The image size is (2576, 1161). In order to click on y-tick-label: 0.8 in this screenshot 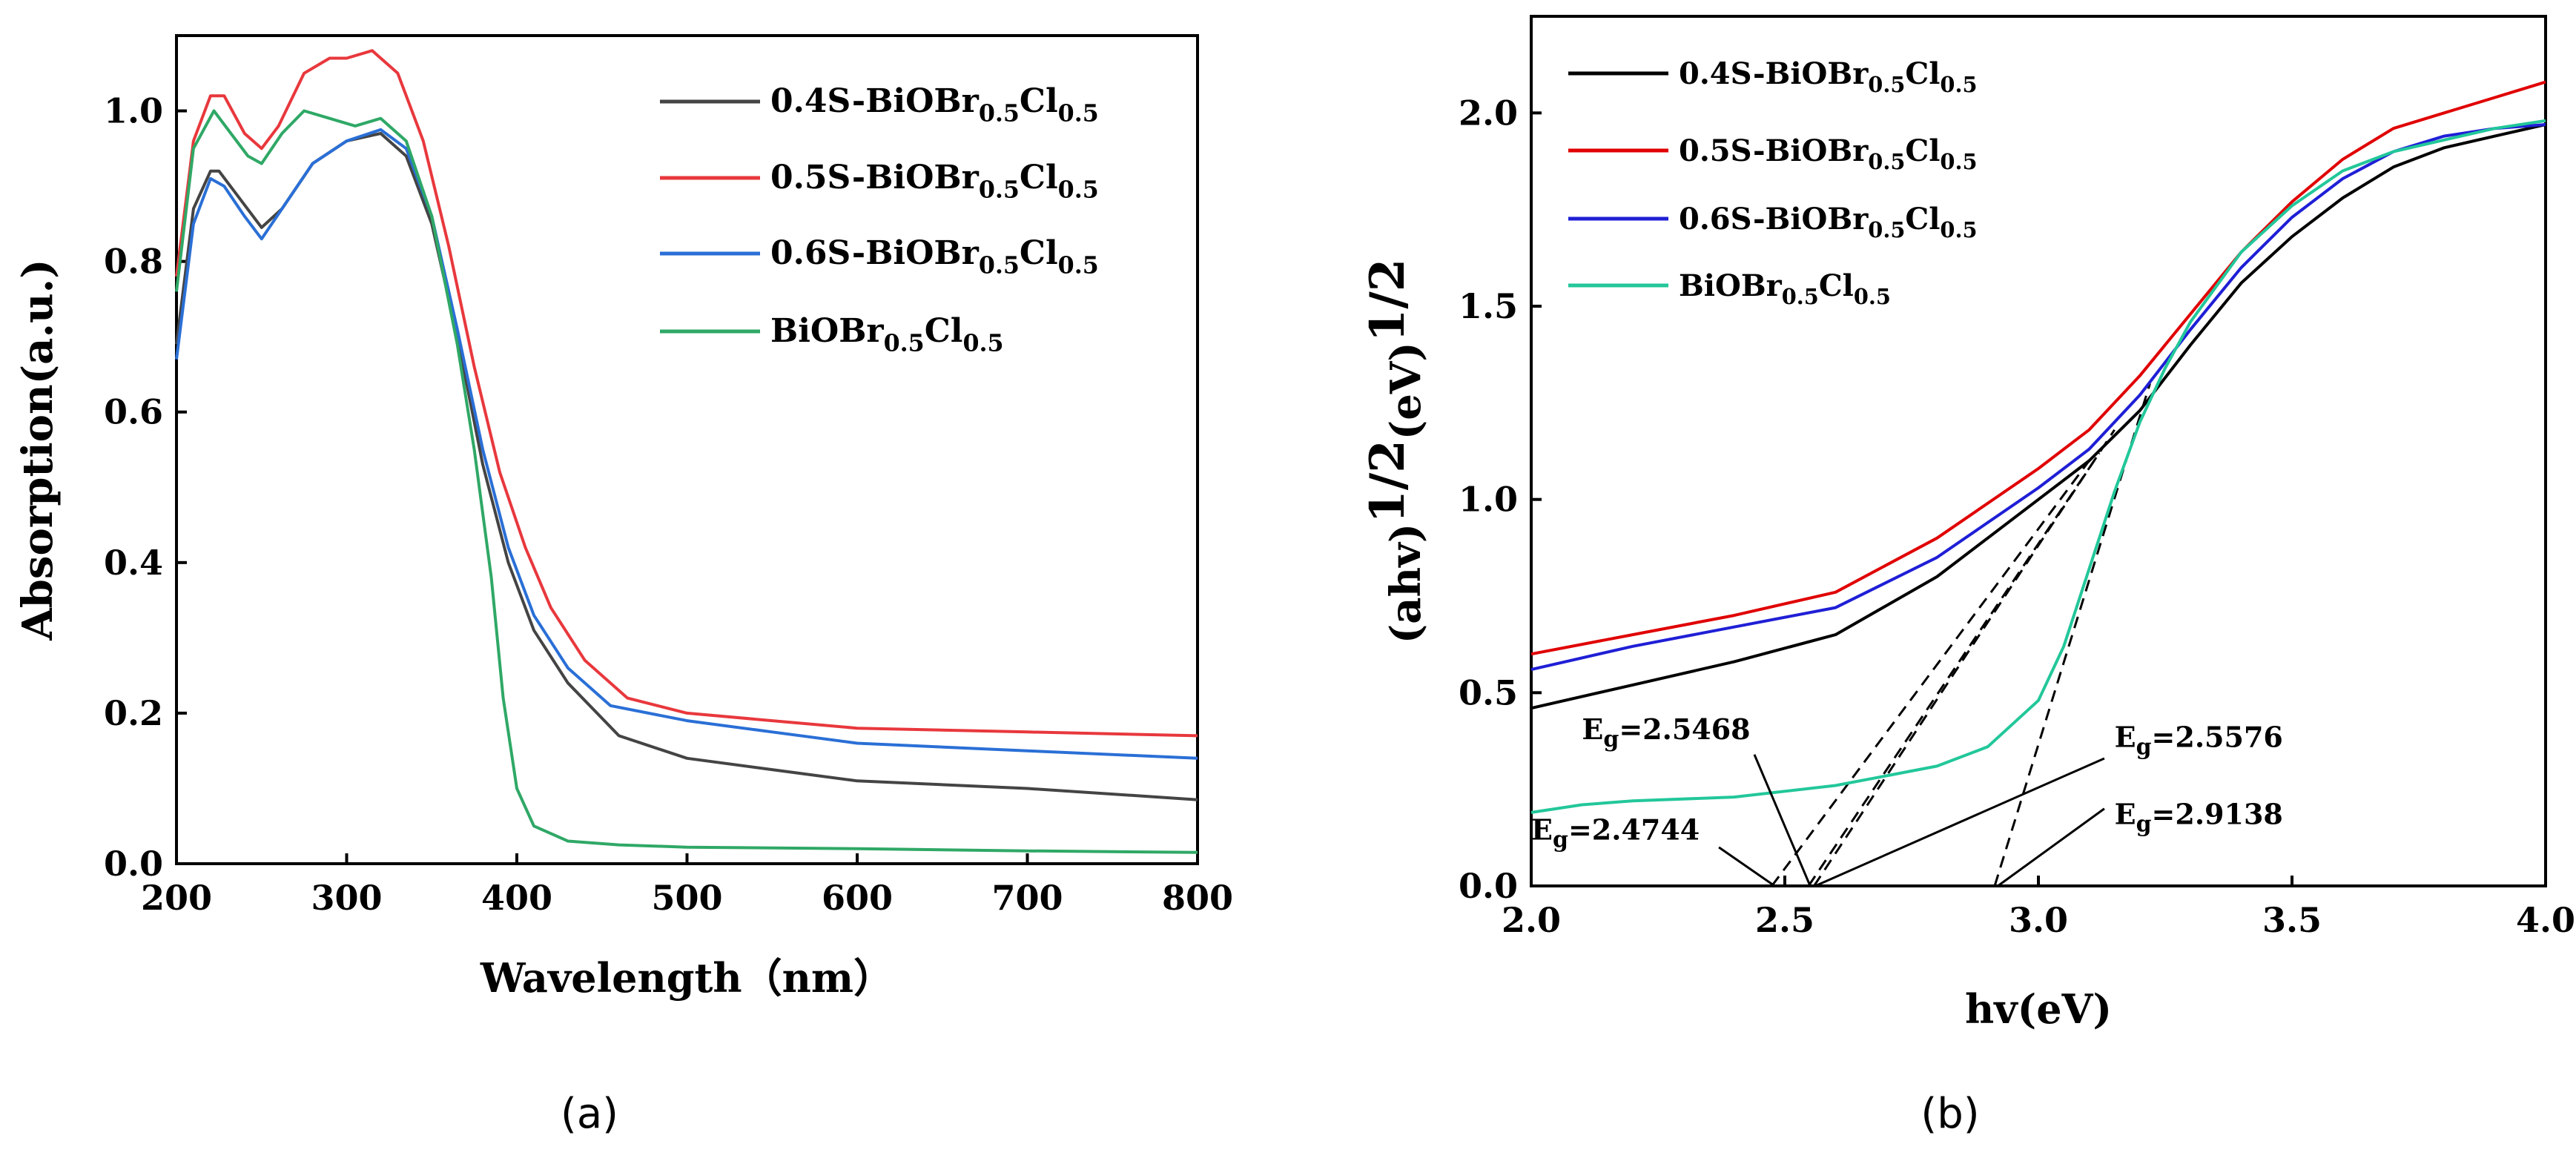, I will do `click(133, 262)`.